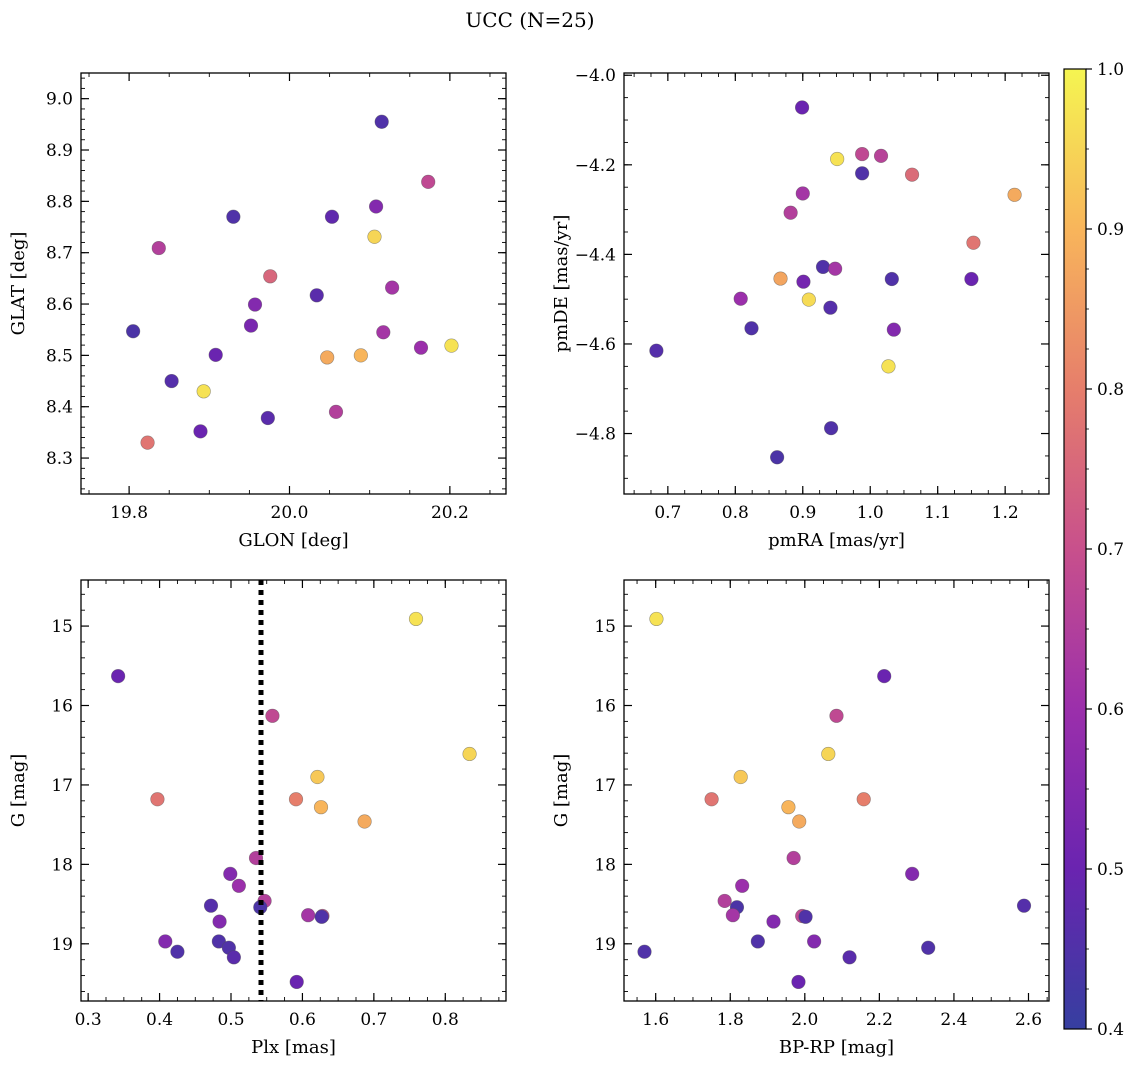 The image size is (1136, 1068). I want to click on y-tick-label: 19, so click(62, 945).